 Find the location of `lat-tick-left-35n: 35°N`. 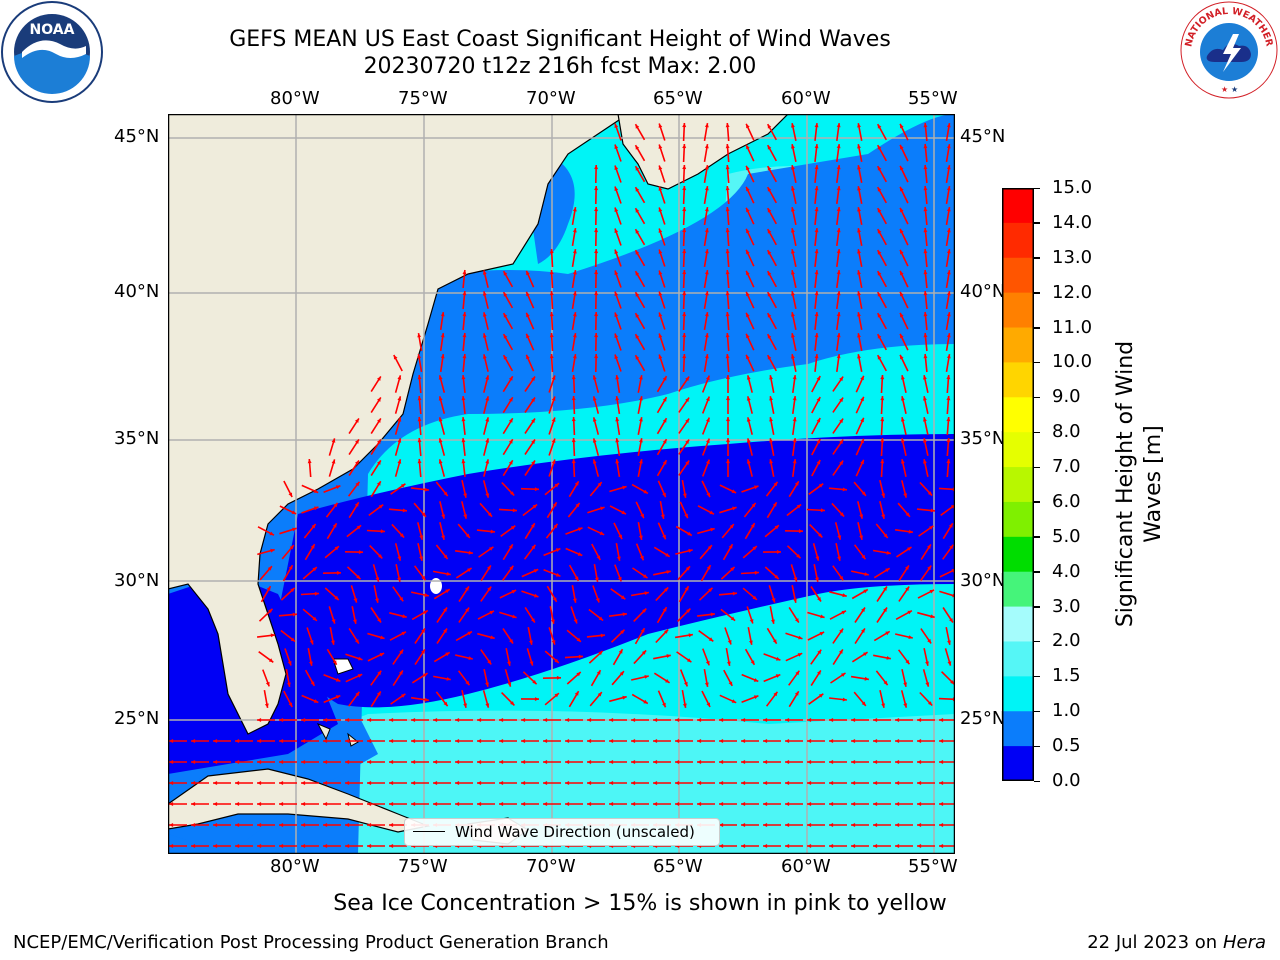

lat-tick-left-35n: 35°N is located at coordinates (137, 438).